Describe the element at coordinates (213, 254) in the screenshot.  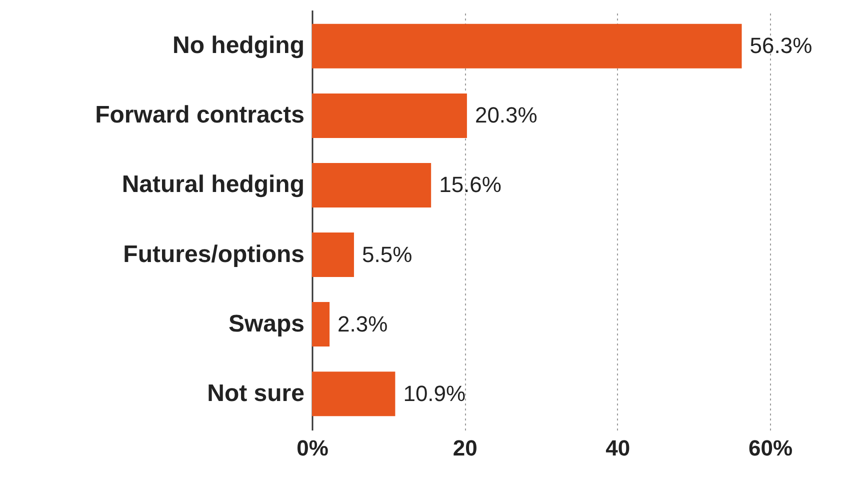
I see `y-tick-label: Futures/options` at that location.